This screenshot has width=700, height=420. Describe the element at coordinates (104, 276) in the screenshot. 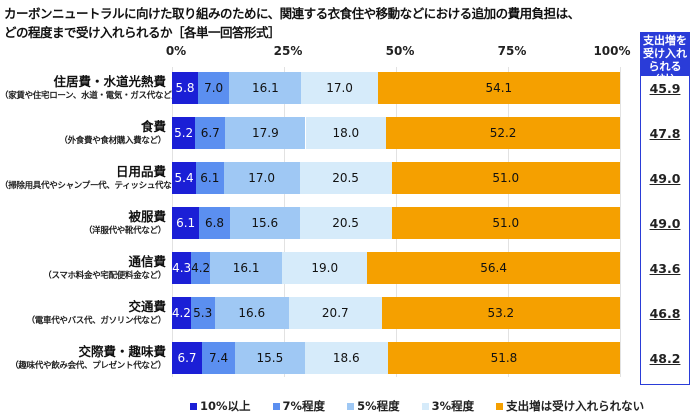

I see `category-subtitle: （スマホ料金や宅配便料金など）` at that location.